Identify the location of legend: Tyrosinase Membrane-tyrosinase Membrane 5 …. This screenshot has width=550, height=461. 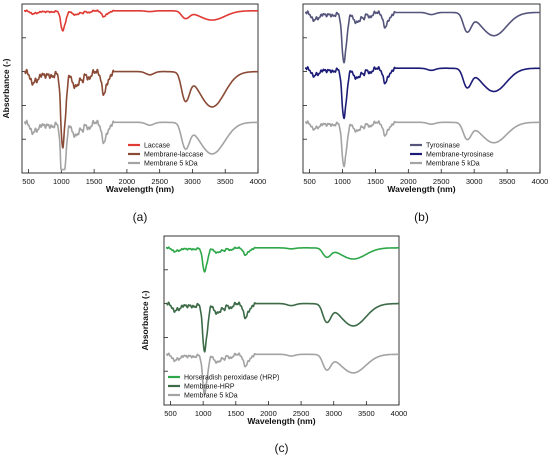
(452, 155).